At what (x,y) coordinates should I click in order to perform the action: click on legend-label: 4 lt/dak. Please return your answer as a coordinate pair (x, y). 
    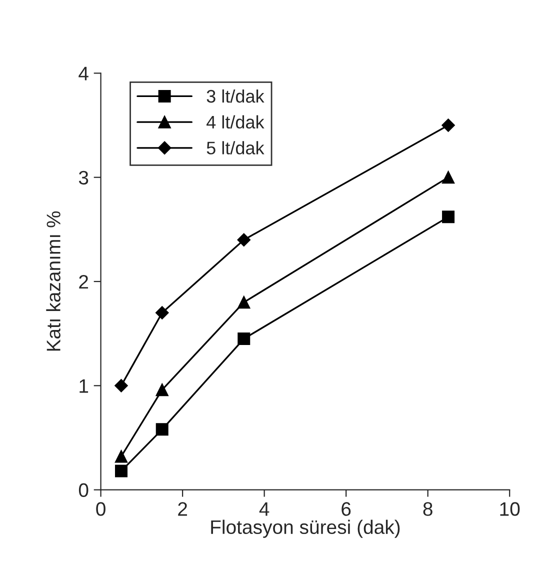
    Looking at the image, I should click on (235, 122).